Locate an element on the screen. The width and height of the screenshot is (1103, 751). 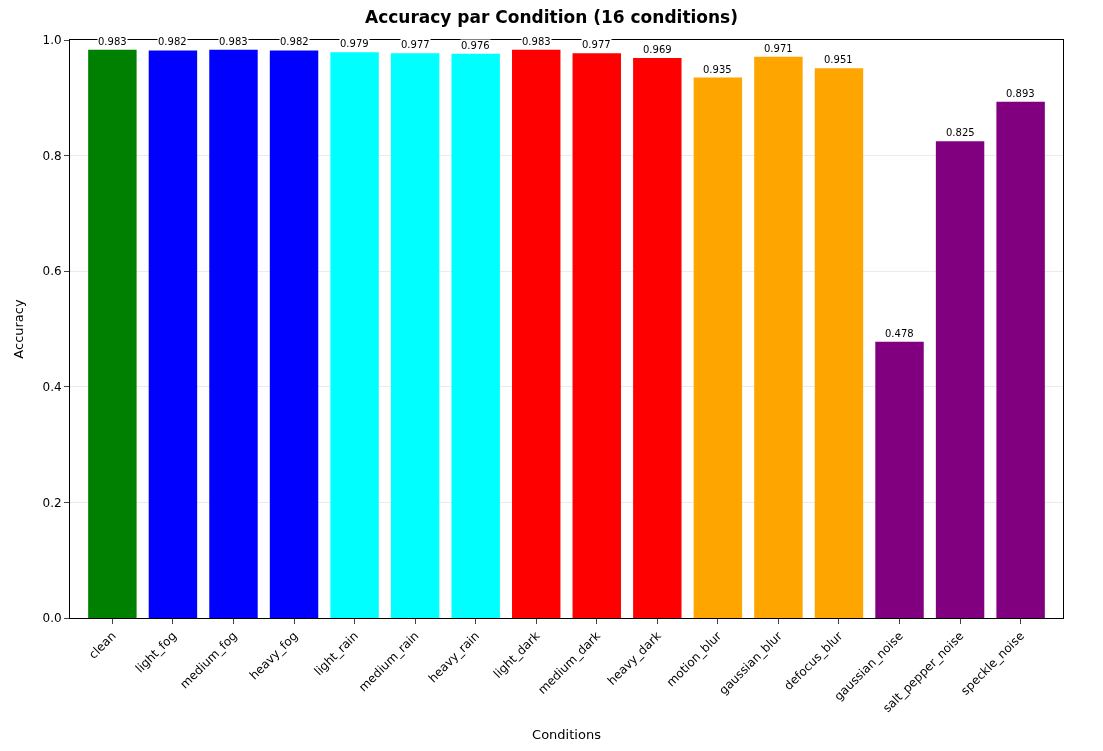
data-label: 0.971 is located at coordinates (778, 48).